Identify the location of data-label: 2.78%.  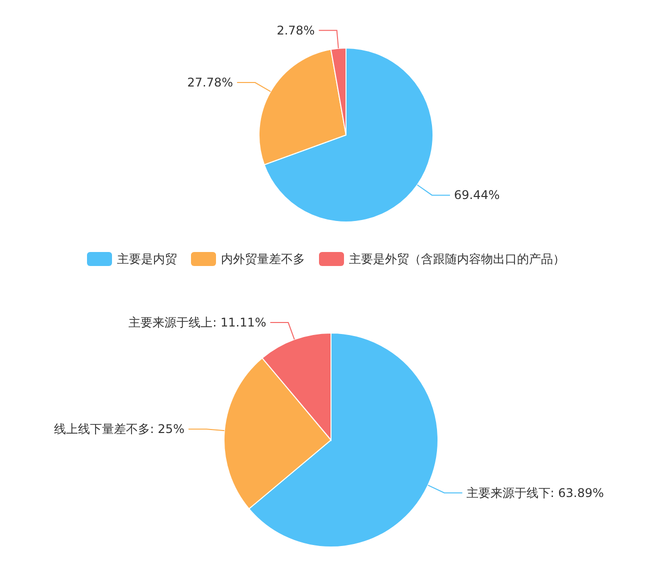
(295, 30).